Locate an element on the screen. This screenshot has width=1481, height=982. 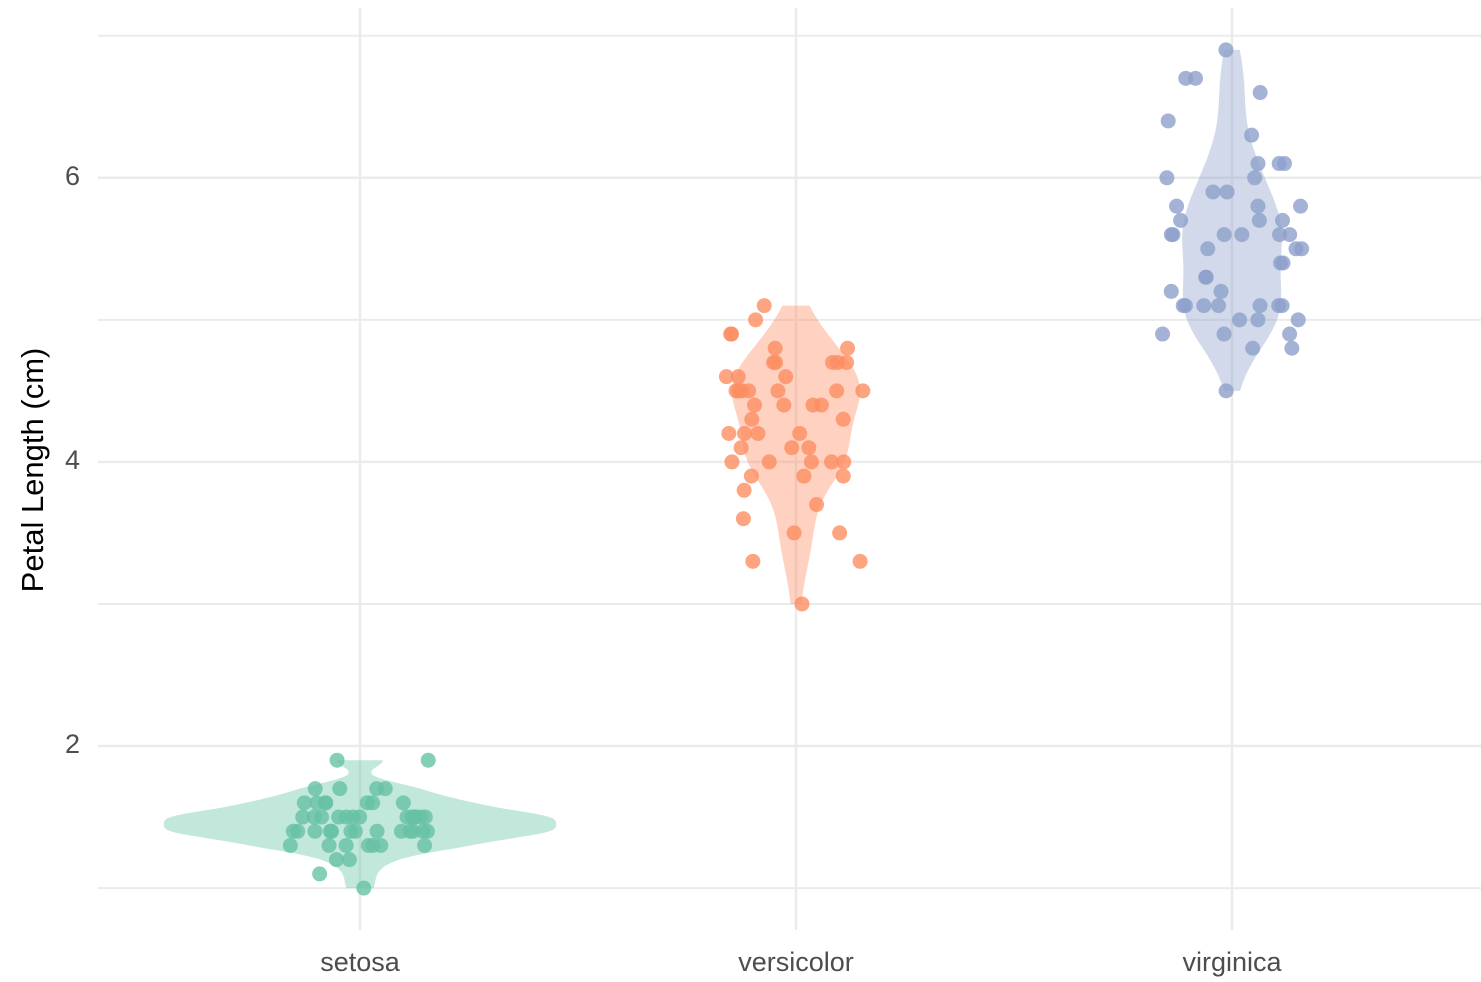
x-tick-label: setosa is located at coordinates (360, 962).